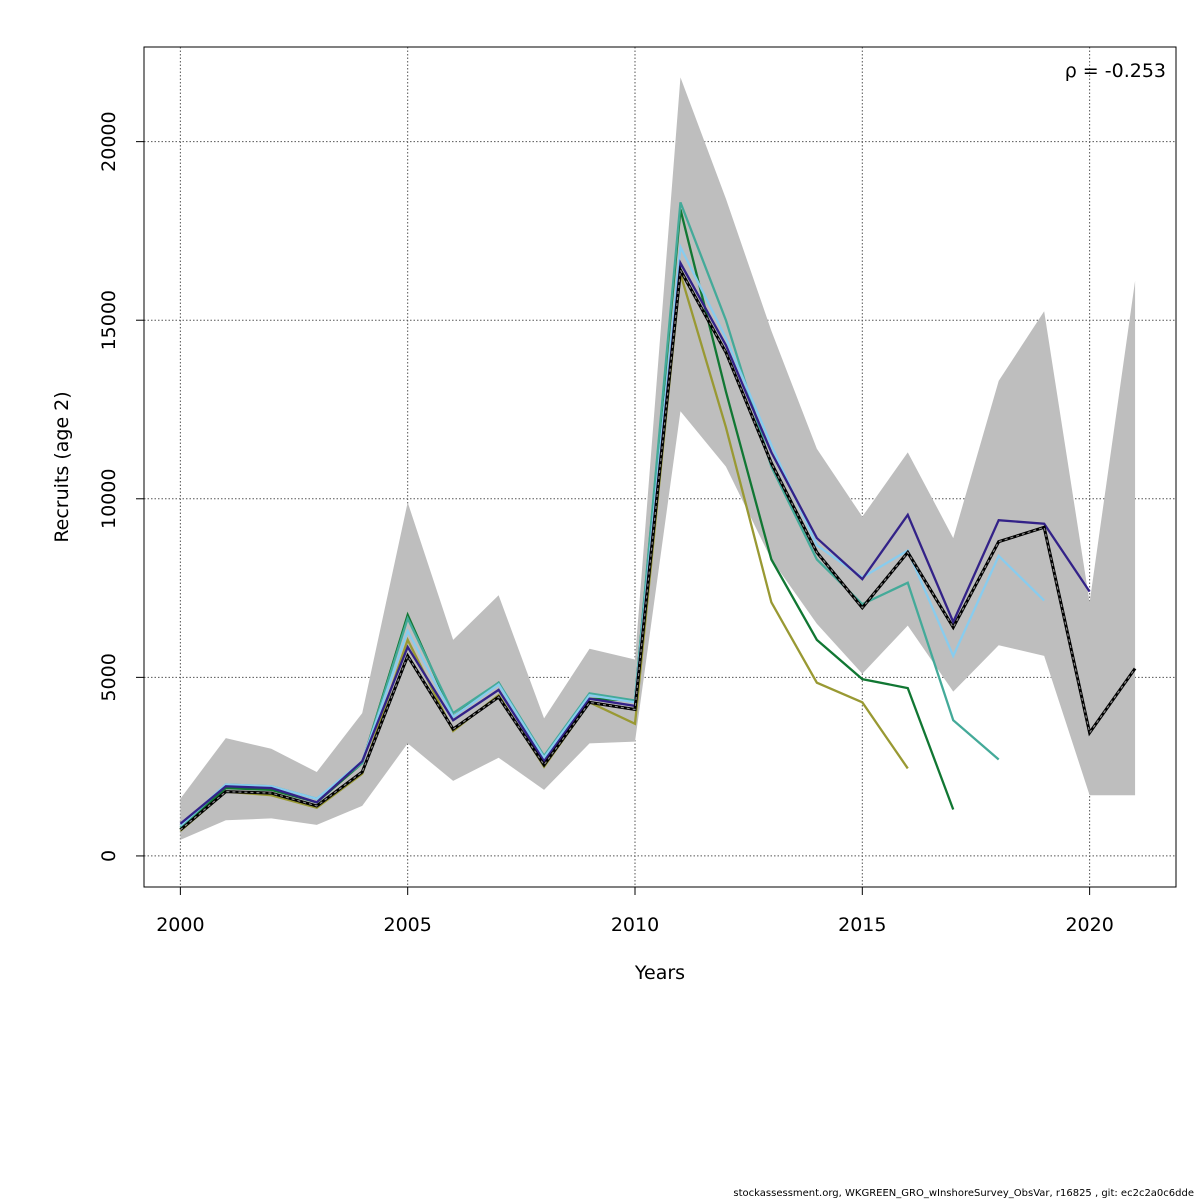  I want to click on y-tick-label: 20000, so click(109, 141).